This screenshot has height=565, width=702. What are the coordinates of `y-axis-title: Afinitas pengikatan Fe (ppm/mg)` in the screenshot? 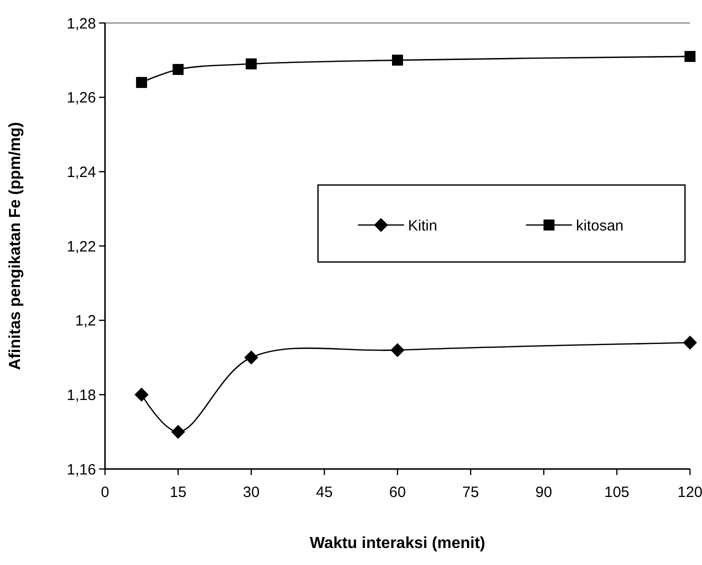 It's located at (15, 246).